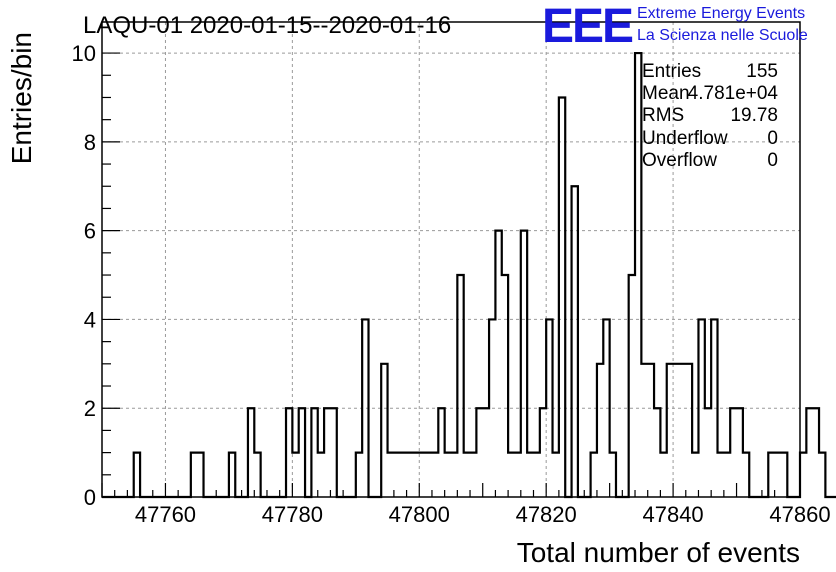  I want to click on y-tick-label: 0, so click(90, 497).